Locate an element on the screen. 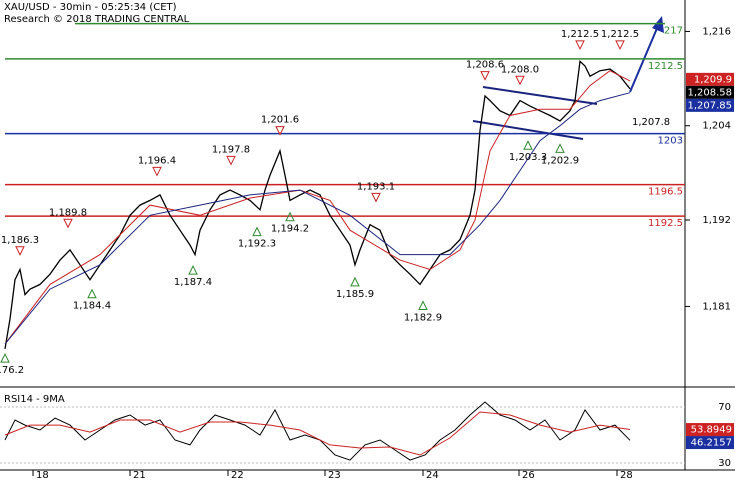 This screenshot has width=735, height=480. value-tag-label: 46.2157 is located at coordinates (711, 443).